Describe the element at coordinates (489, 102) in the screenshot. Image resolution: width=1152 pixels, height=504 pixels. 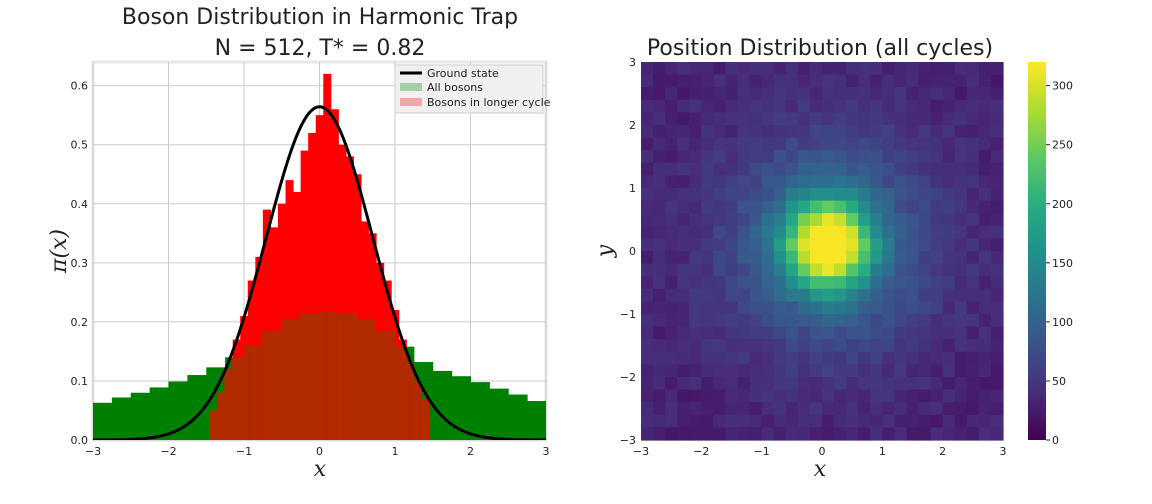
I see `legend-longer-cycle-label: Bosons in longer cycle` at that location.